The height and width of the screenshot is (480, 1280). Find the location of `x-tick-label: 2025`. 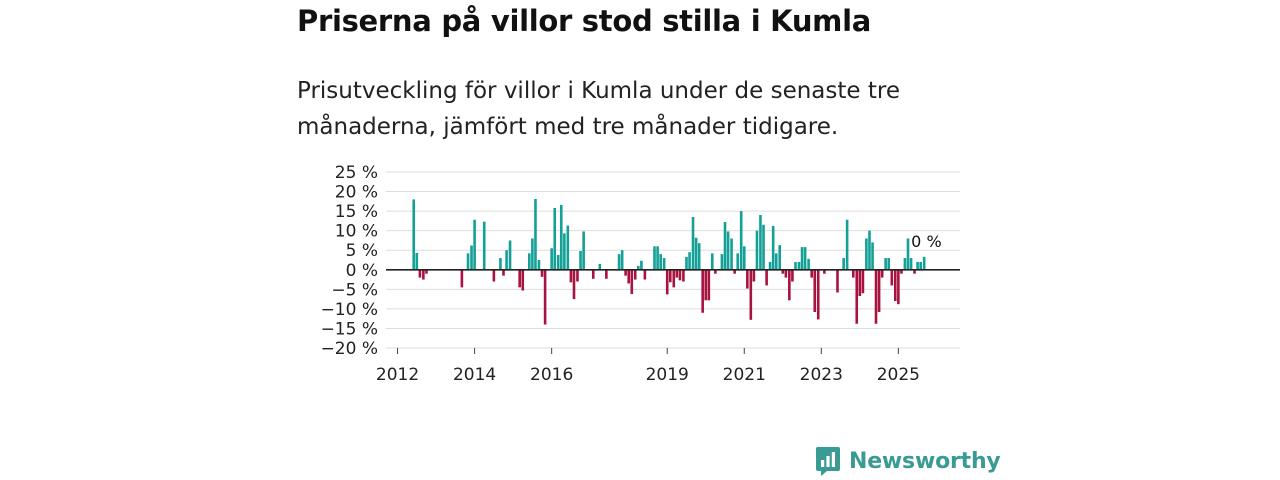

x-tick-label: 2025 is located at coordinates (898, 375).